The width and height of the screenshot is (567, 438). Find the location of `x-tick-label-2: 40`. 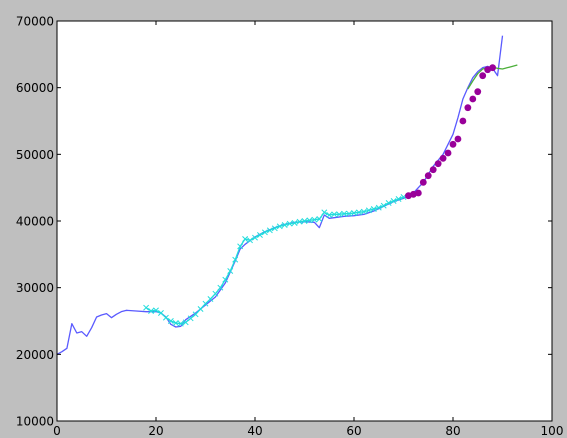

x-tick-label-2: 40 is located at coordinates (254, 431).